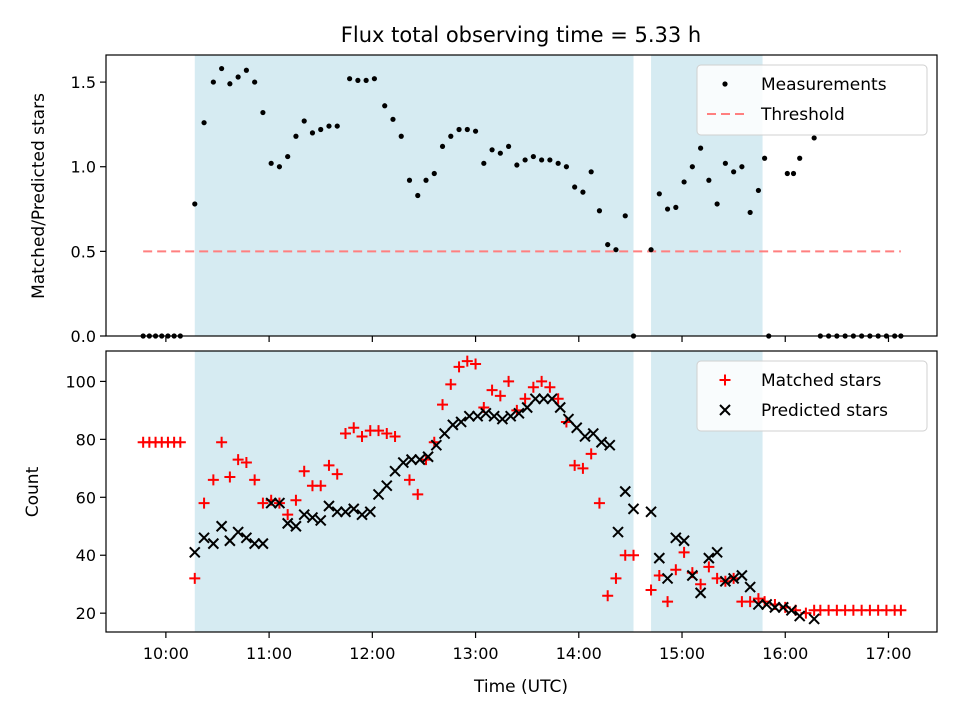 This screenshot has height=720, width=960. Describe the element at coordinates (812, 100) in the screenshot. I see `legend-box` at that location.